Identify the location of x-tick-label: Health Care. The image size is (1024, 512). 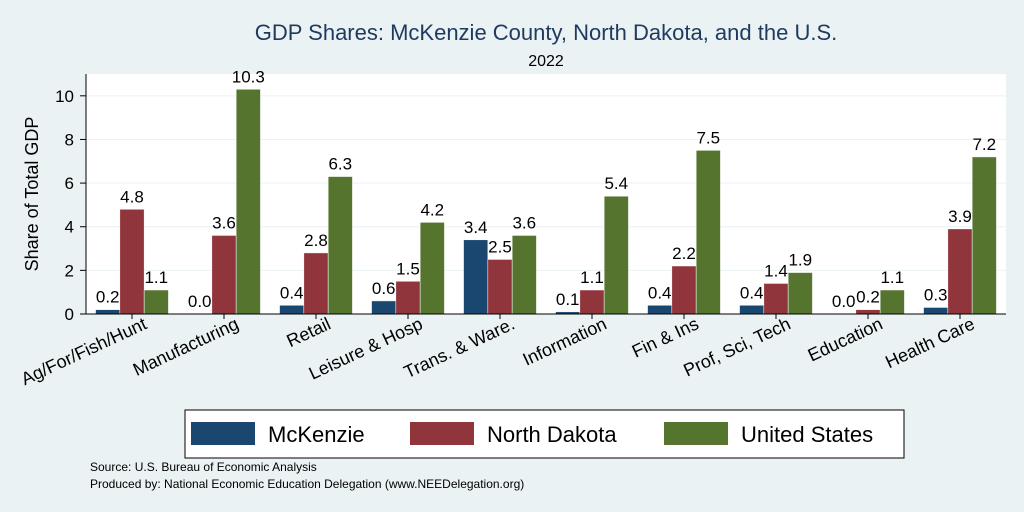
(930, 342).